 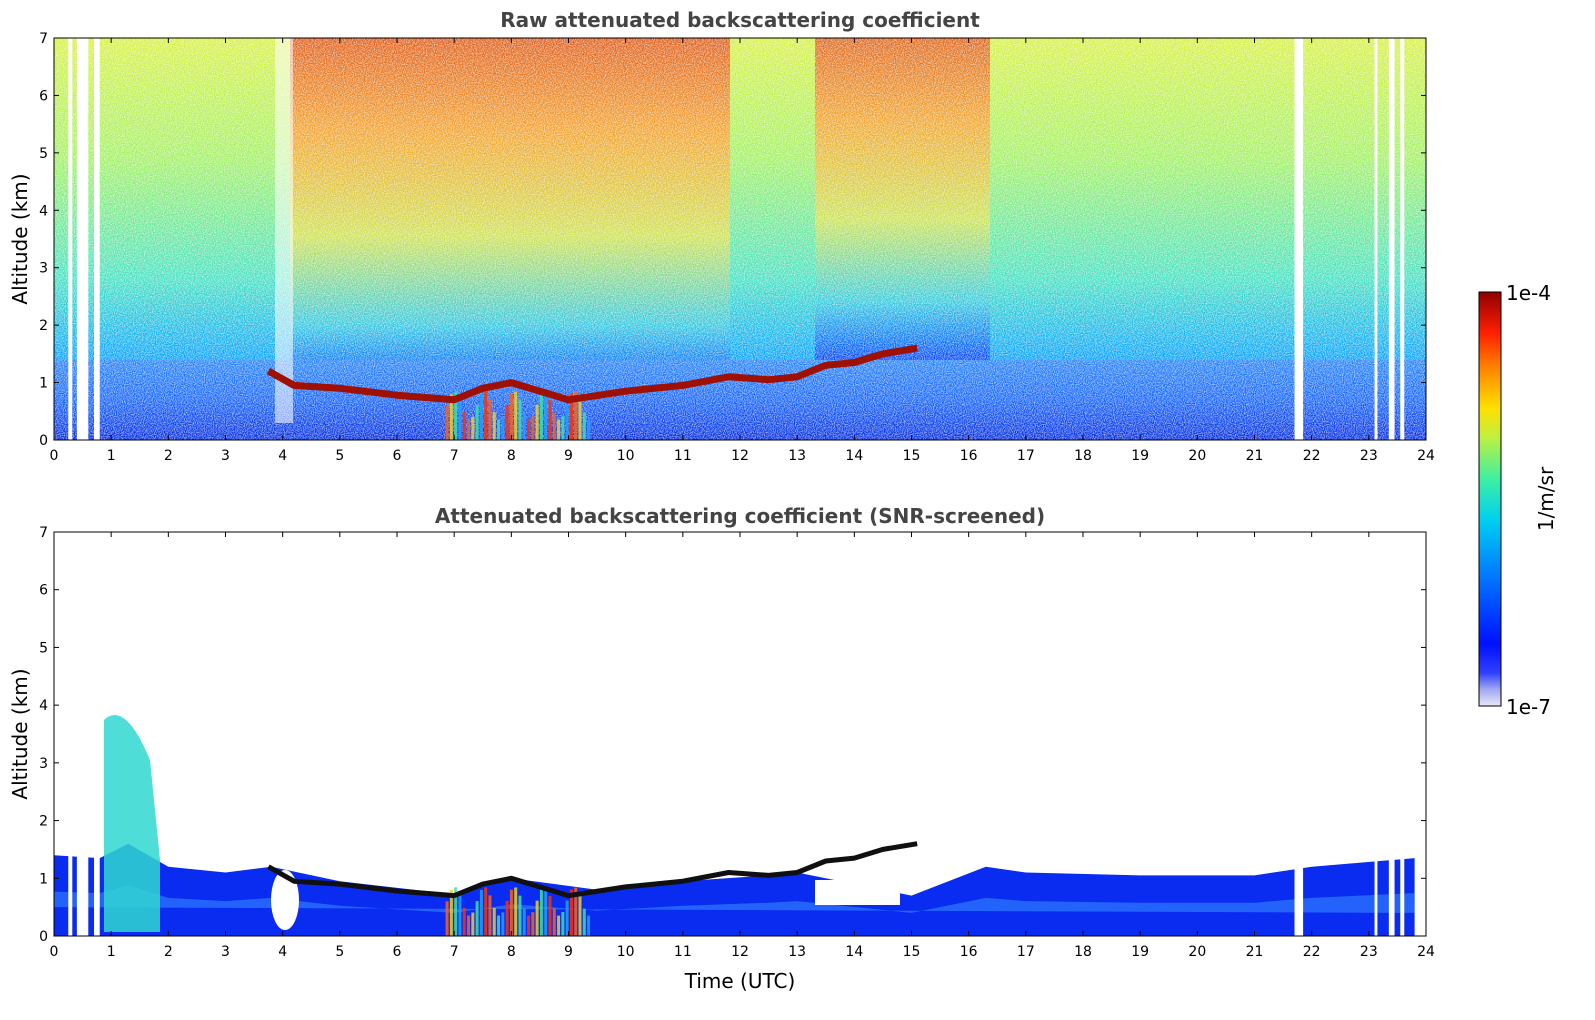 I want to click on x-tick-label: 11, so click(x=683, y=456).